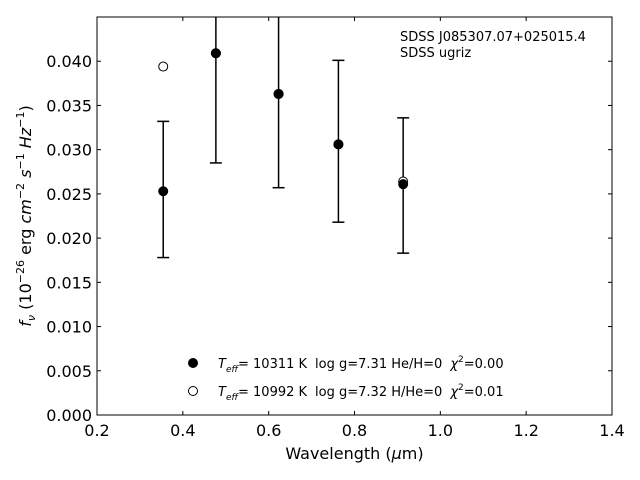  I want to click on x-tick-label-0: 0.2, so click(96, 430).